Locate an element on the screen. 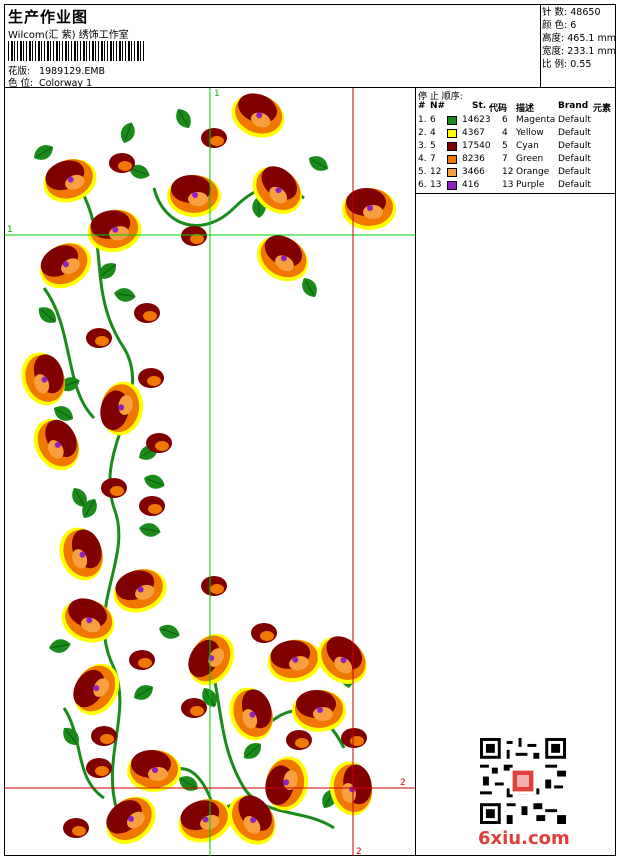  design-value: 1989129.EMB is located at coordinates (72, 71).